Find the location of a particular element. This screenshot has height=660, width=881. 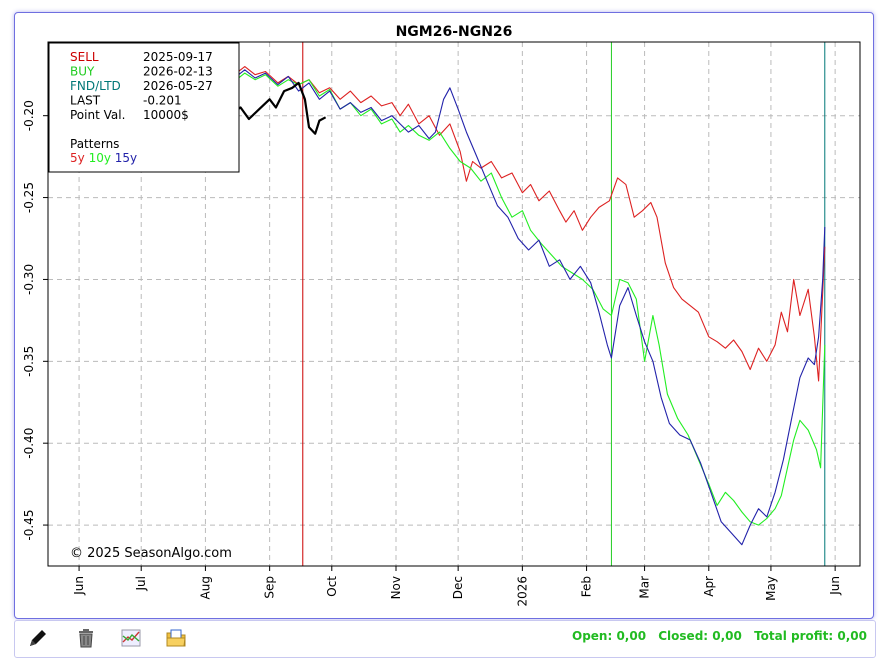

x-tick-label: Jul is located at coordinates (141, 583).